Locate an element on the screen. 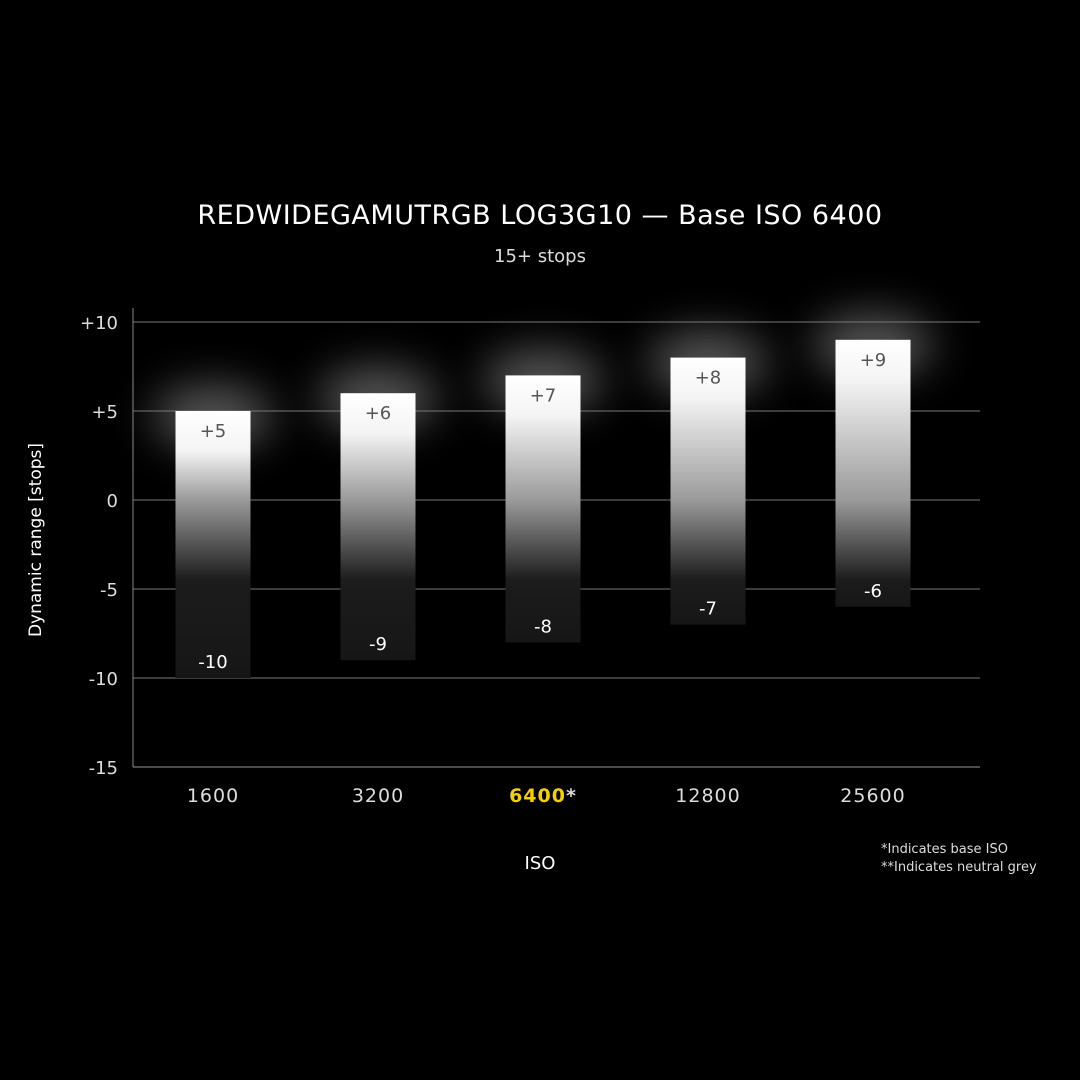  footnote-neutral-grey: **Indicates neutral grey is located at coordinates (959, 867).